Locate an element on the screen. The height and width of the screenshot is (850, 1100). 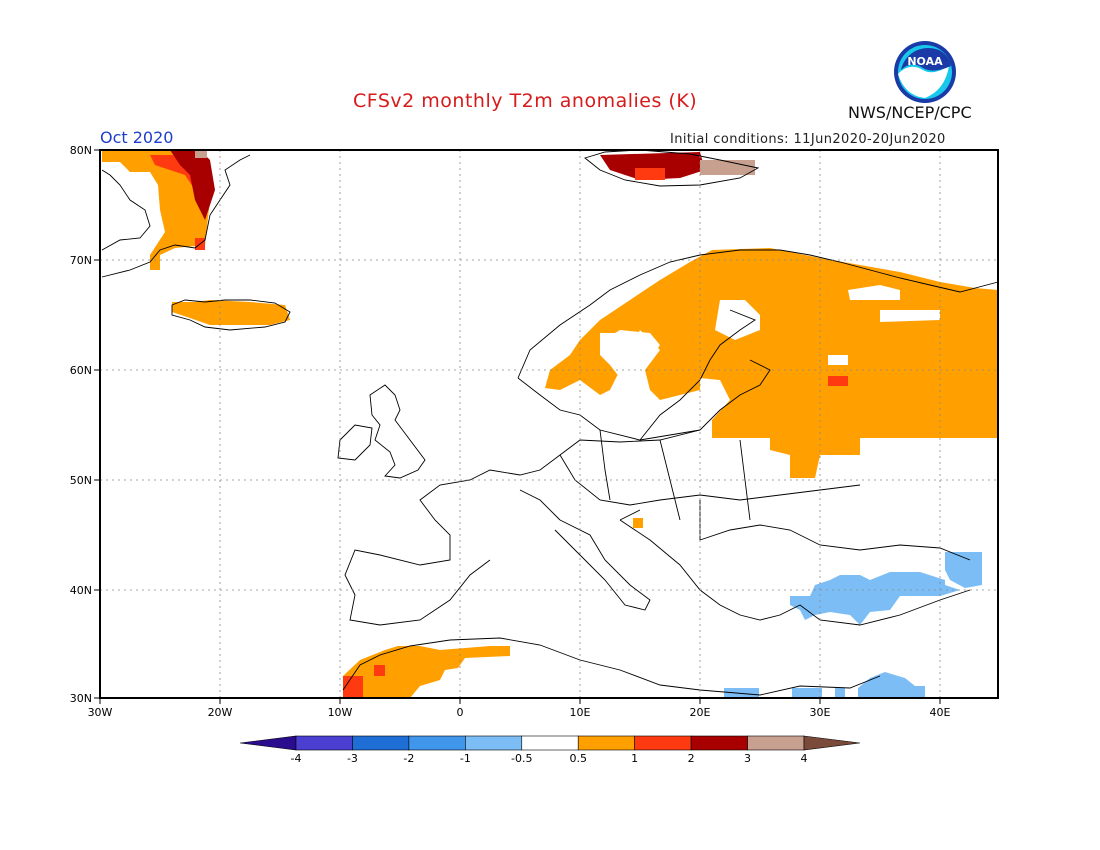
lat-tick-label: 40N is located at coordinates (81, 590).